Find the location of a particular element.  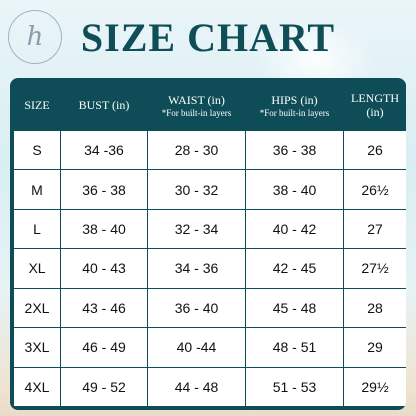

cell-waist: 40 -44 is located at coordinates (196, 347).